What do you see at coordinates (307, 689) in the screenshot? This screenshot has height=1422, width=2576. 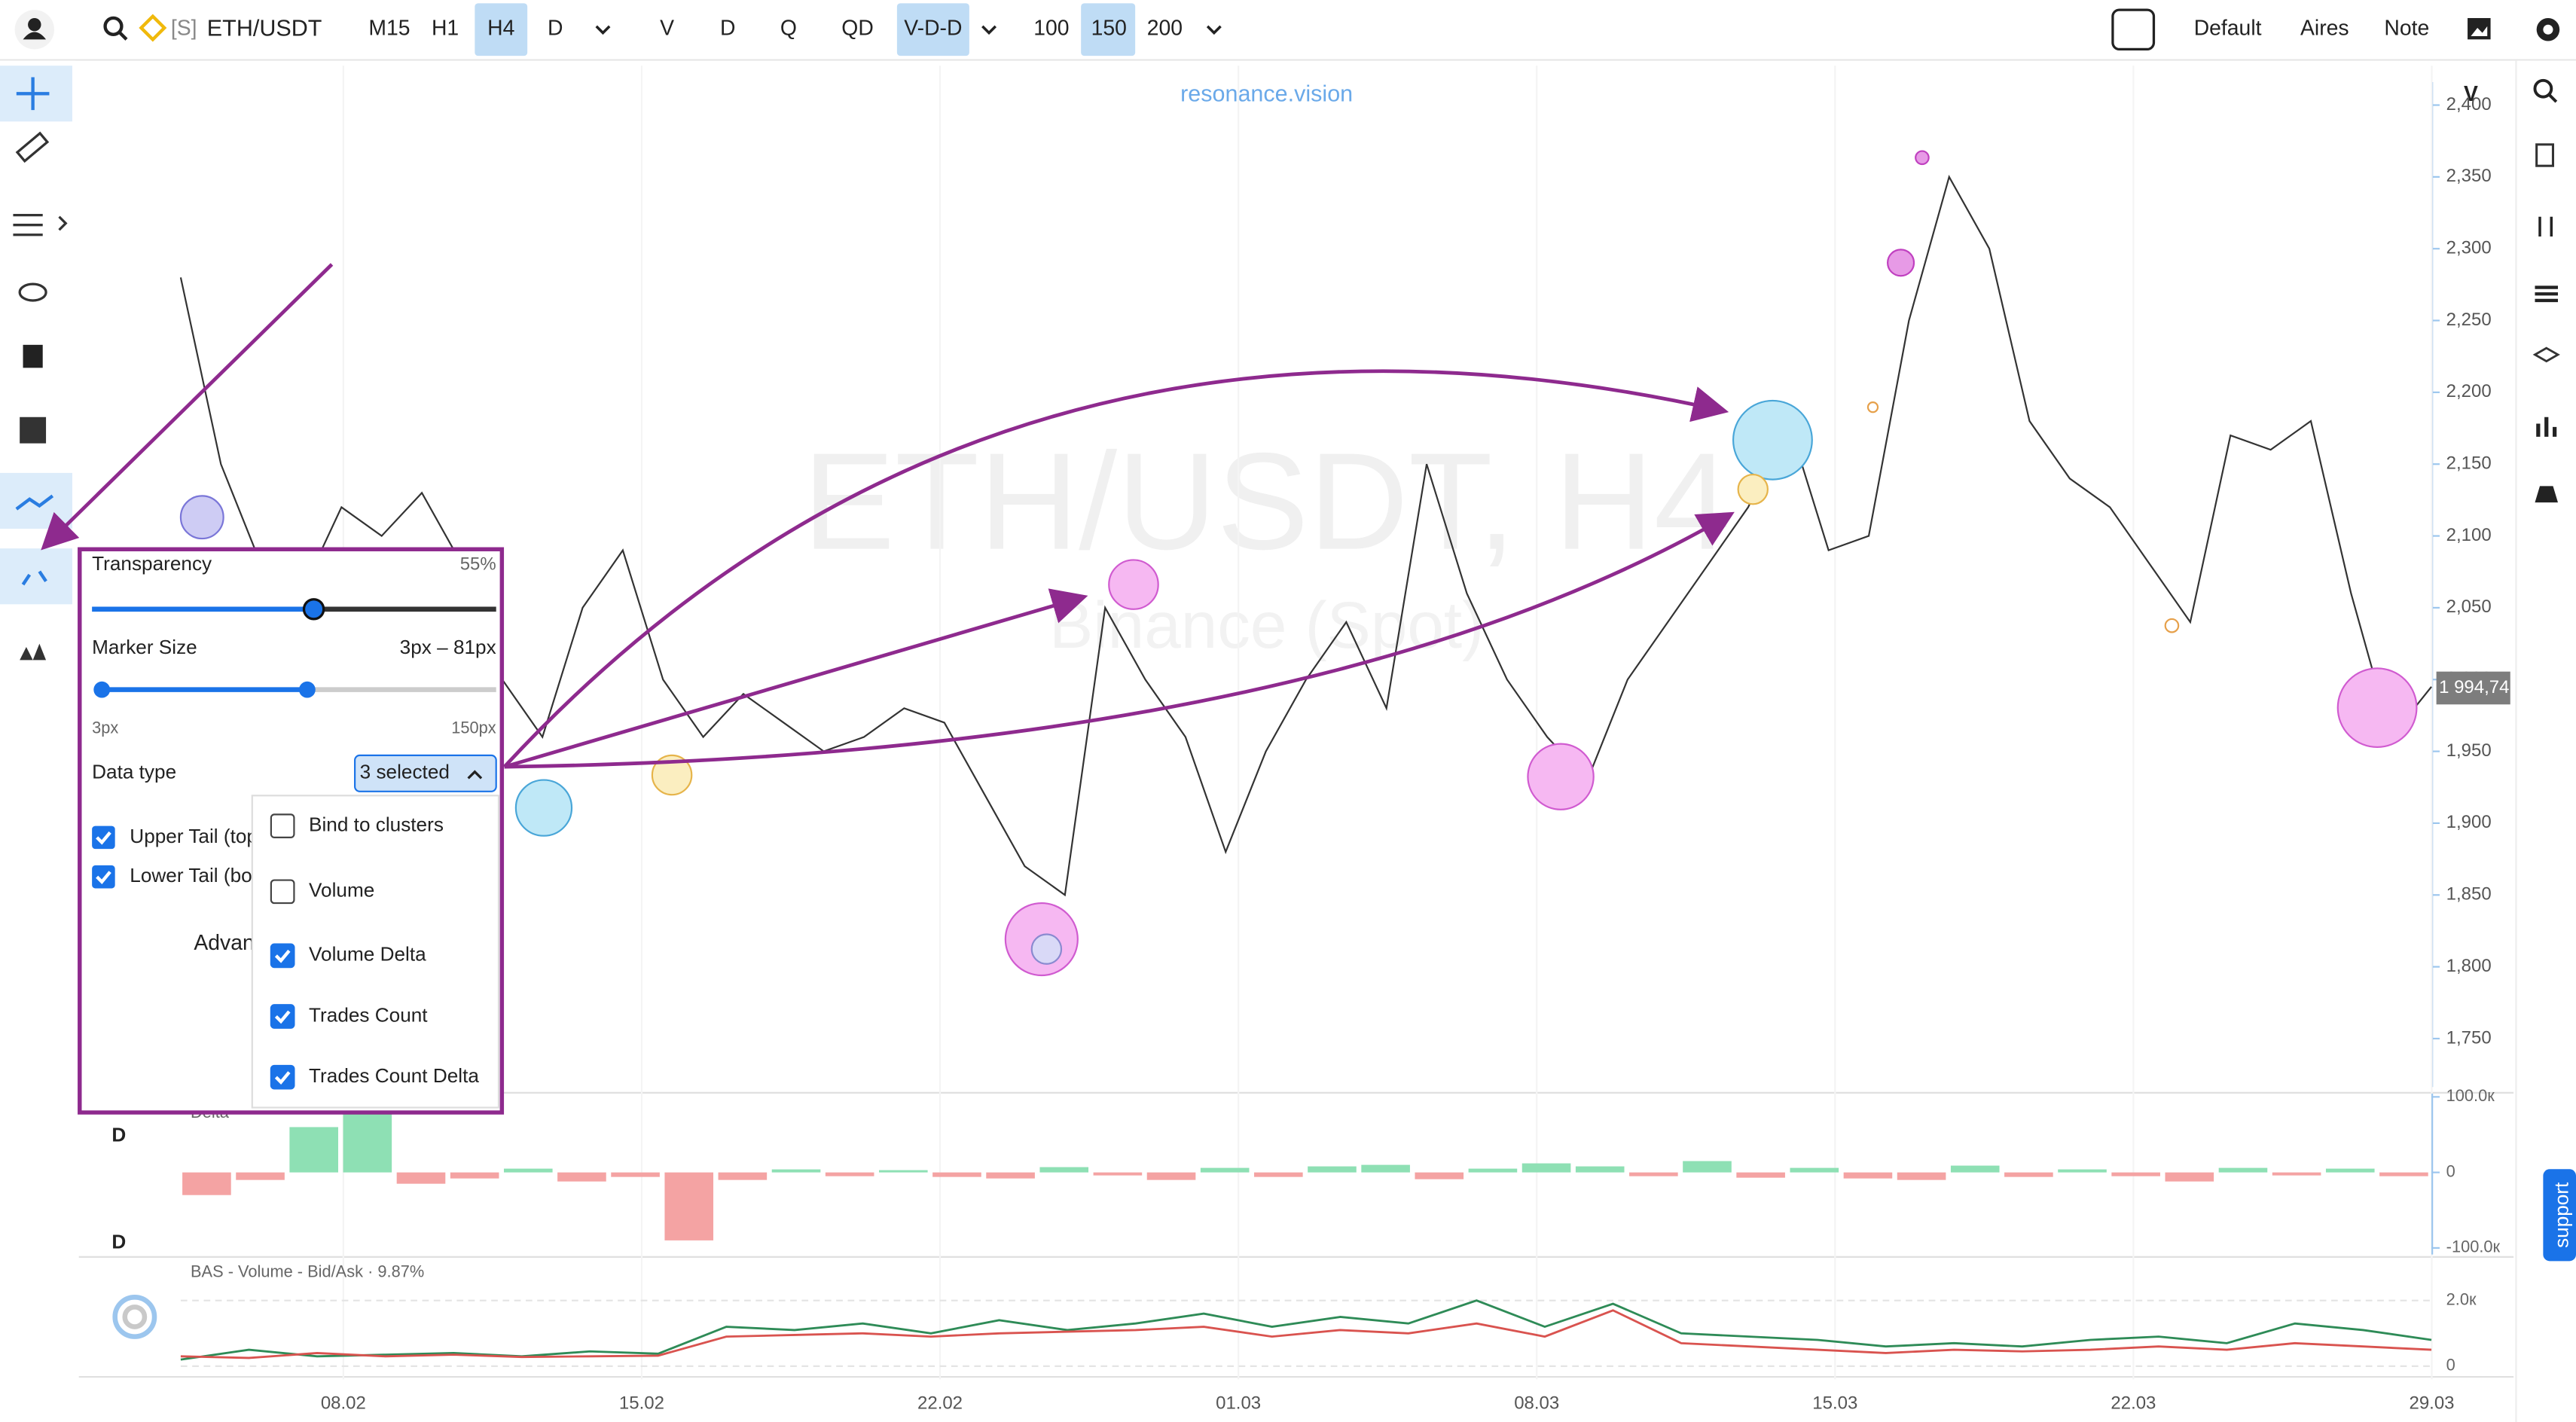 I see `marker-max-handle` at bounding box center [307, 689].